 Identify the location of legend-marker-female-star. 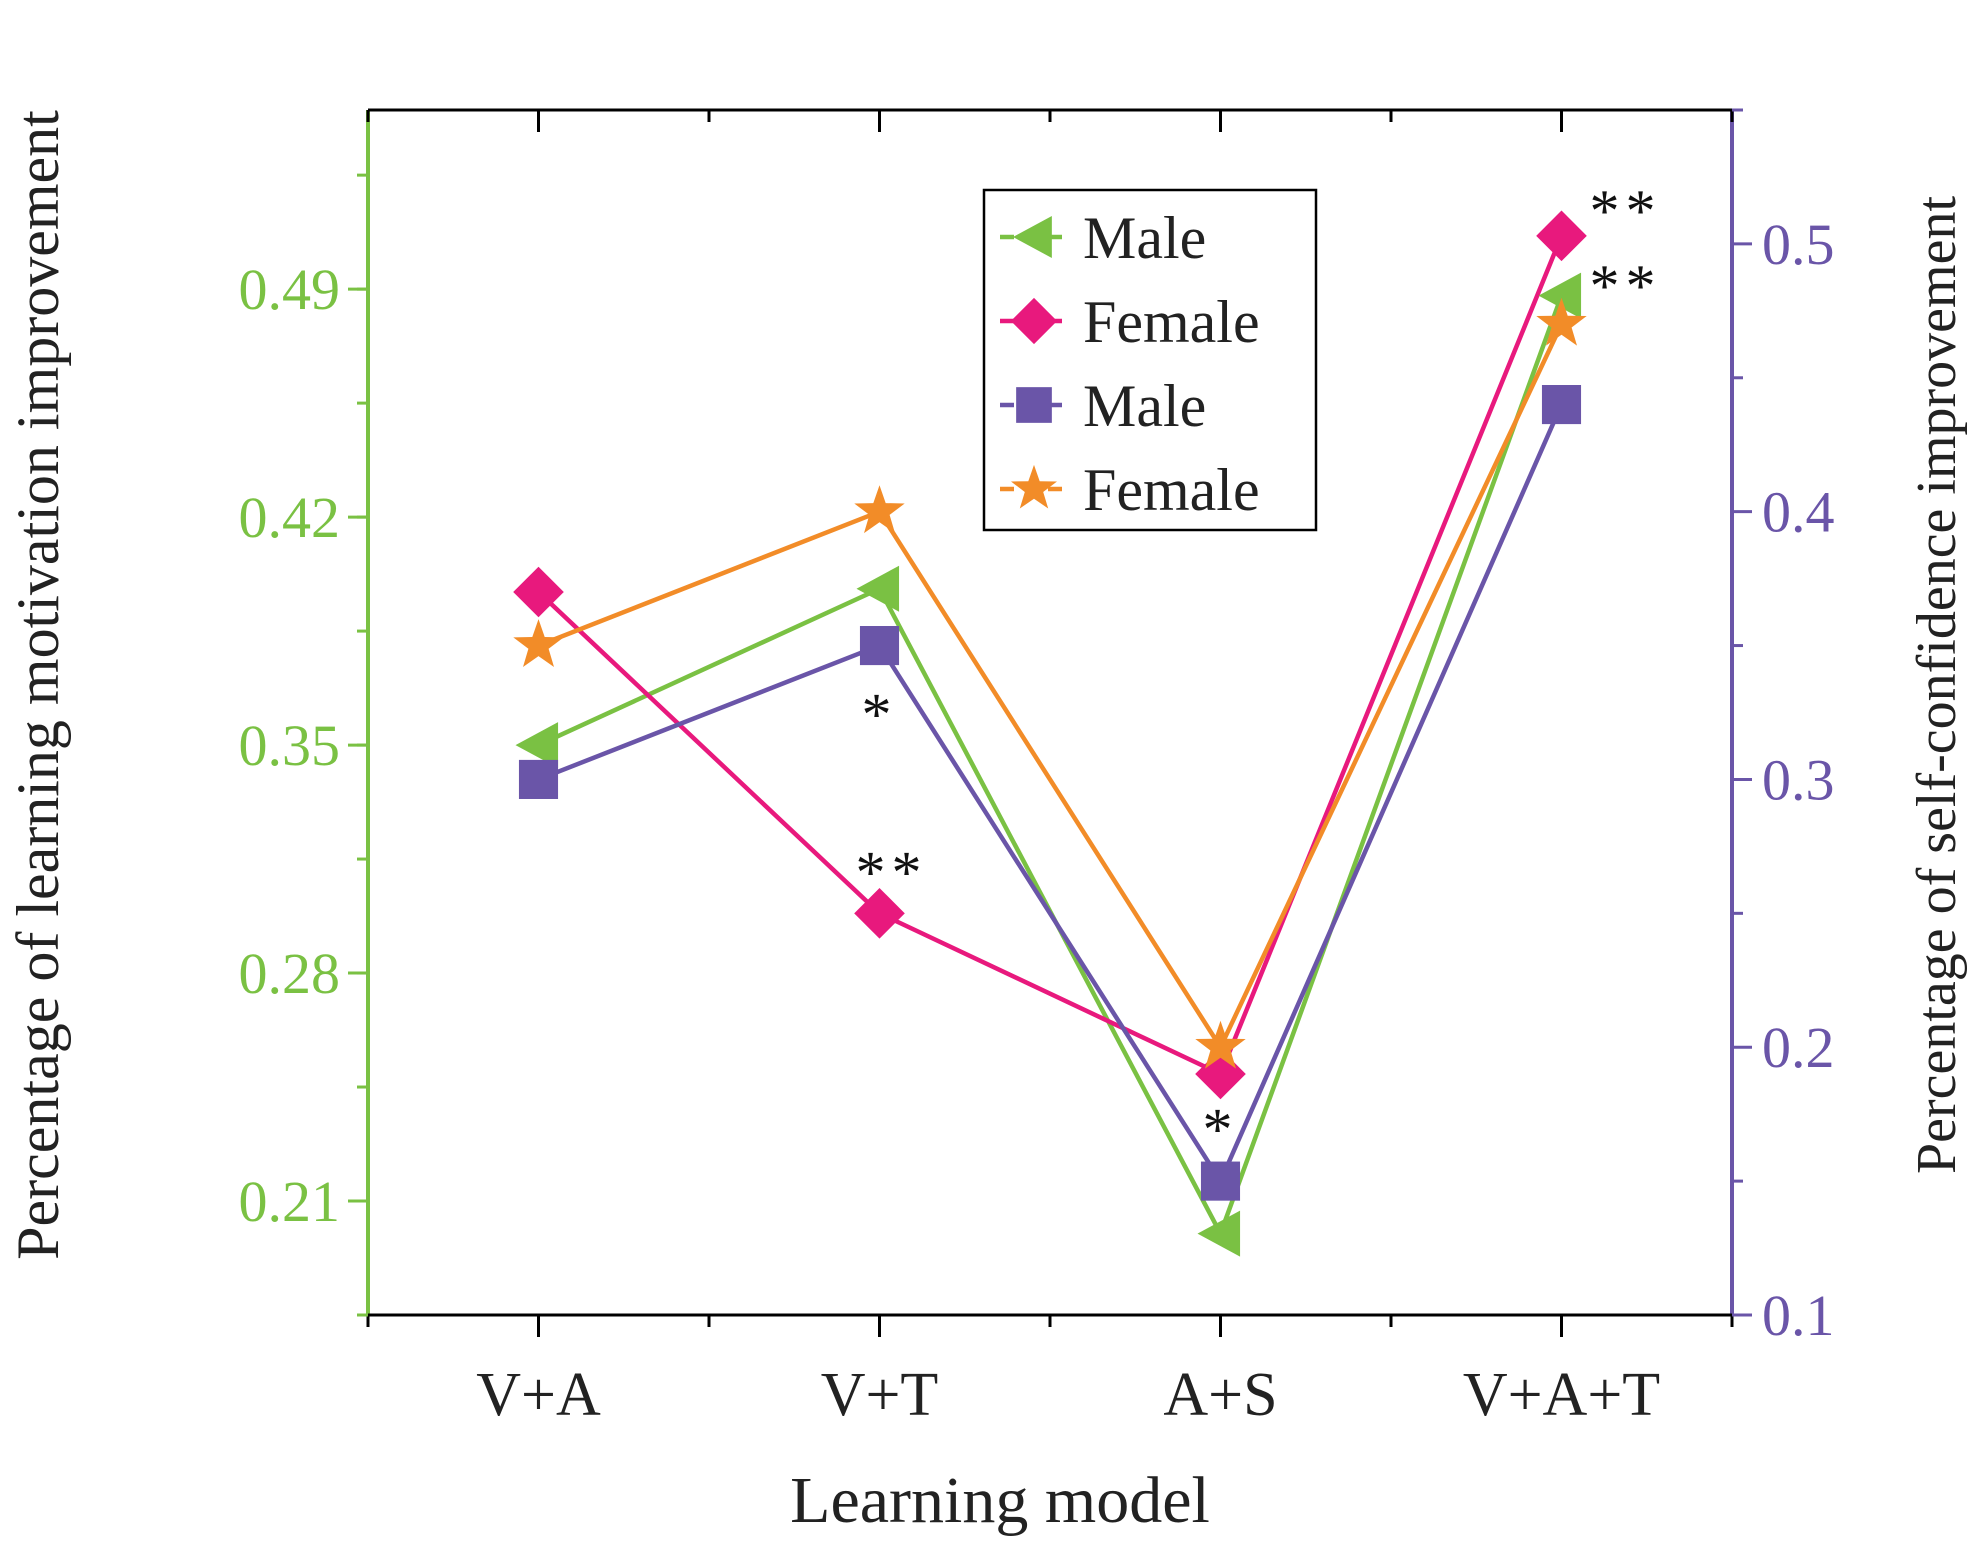
(1034, 486).